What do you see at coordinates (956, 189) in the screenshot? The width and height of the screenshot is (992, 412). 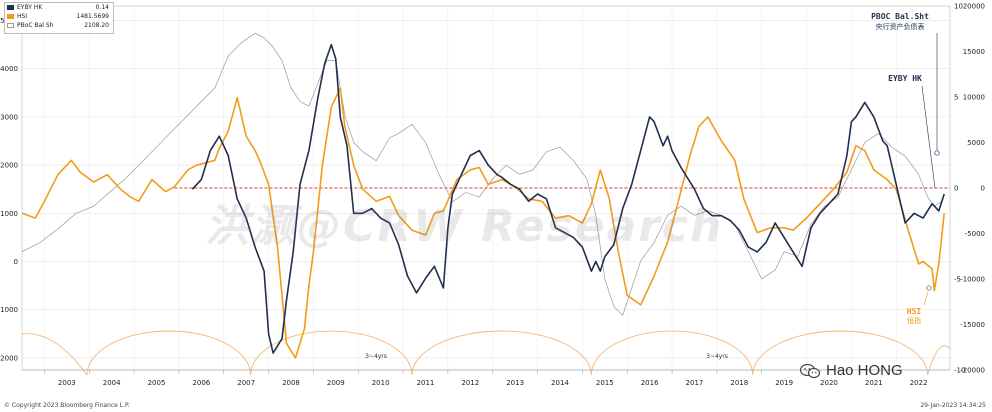 I see `inner-tick-label: 0` at bounding box center [956, 189].